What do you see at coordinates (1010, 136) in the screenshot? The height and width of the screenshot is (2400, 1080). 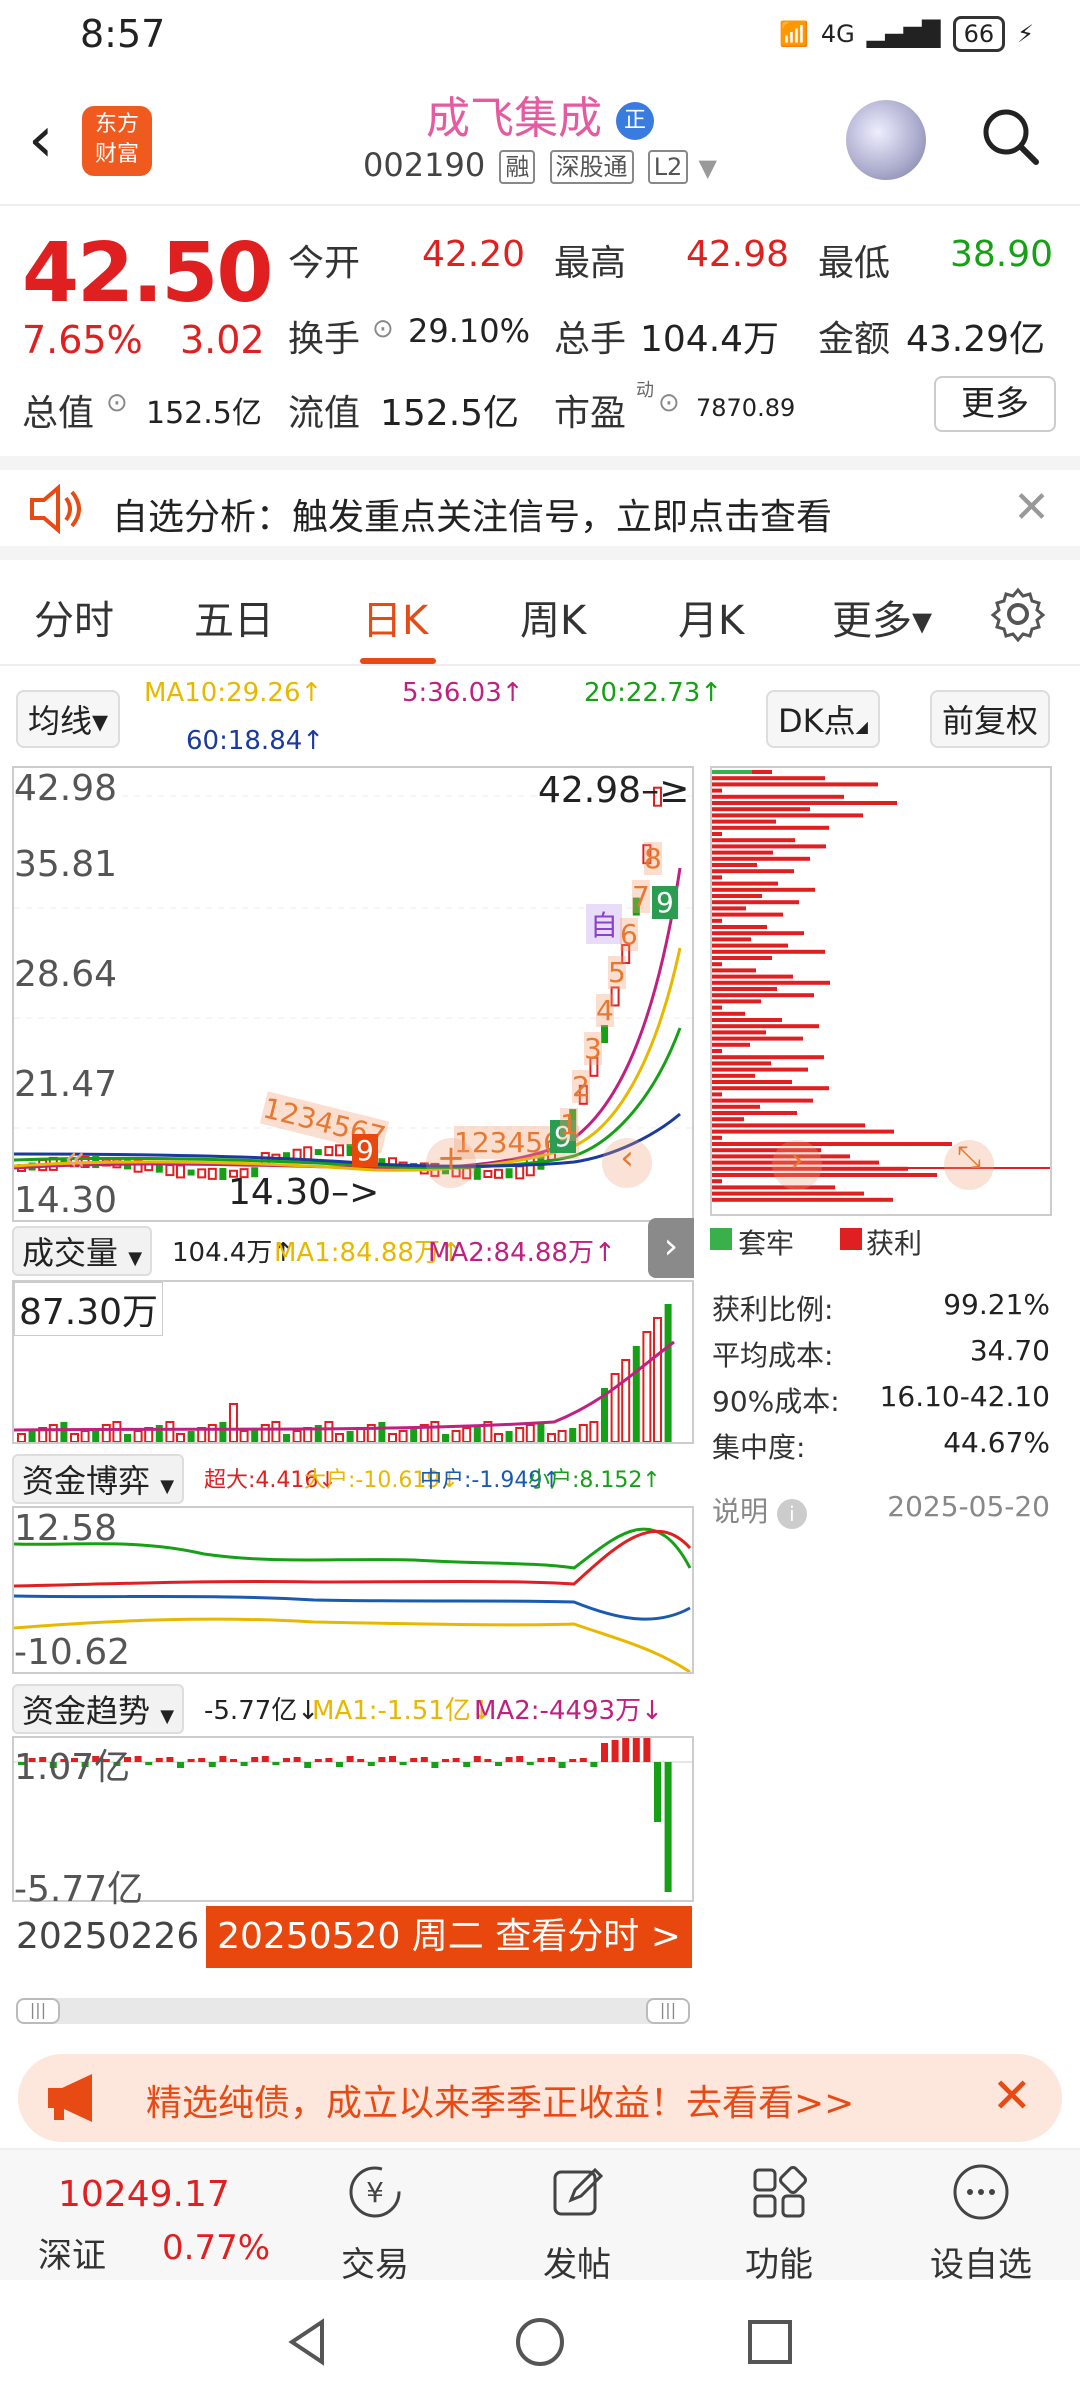 I see `search-icon` at bounding box center [1010, 136].